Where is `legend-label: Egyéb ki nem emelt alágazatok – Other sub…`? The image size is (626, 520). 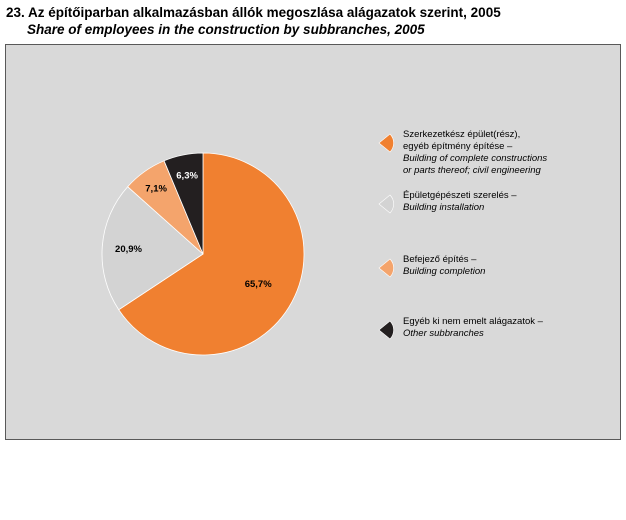 legend-label: Egyéb ki nem emelt alágazatok – Other sub… is located at coordinates (473, 328).